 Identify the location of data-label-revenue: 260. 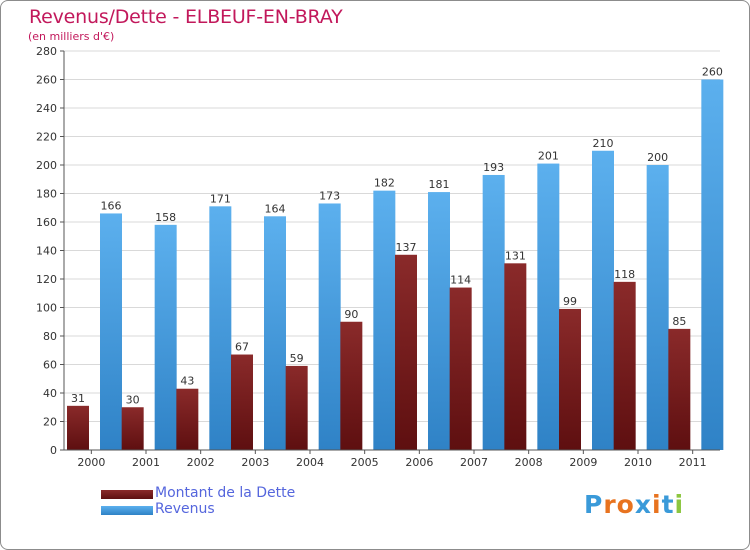
(712, 72).